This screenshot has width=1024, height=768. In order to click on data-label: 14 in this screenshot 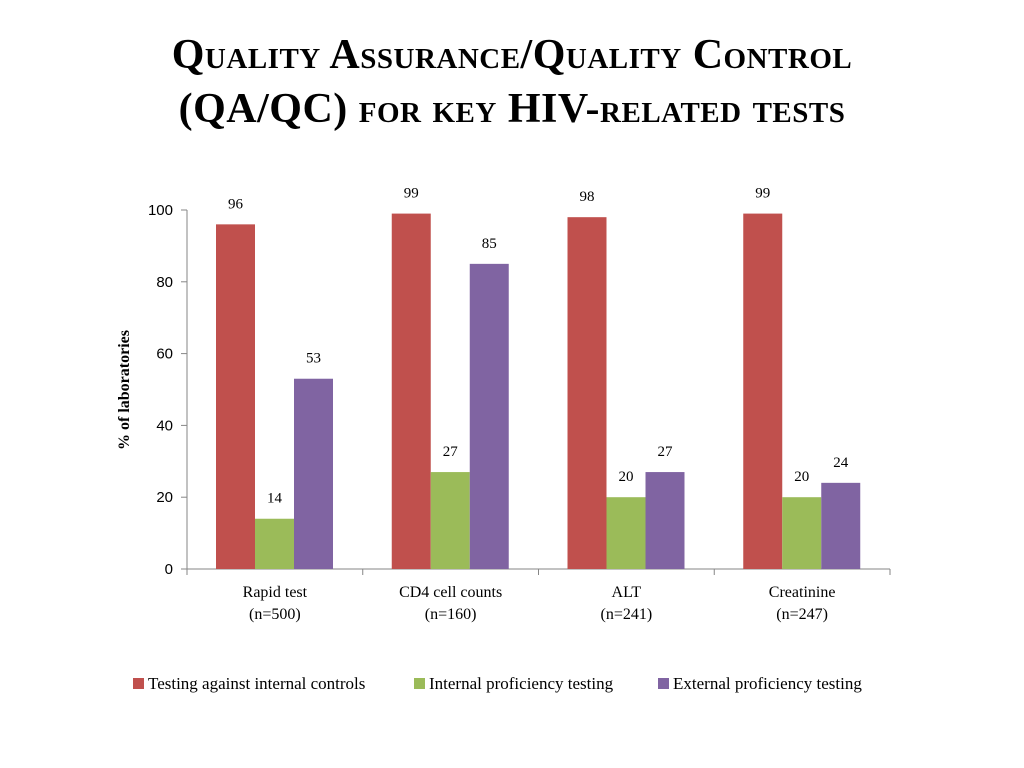, I will do `click(275, 499)`.